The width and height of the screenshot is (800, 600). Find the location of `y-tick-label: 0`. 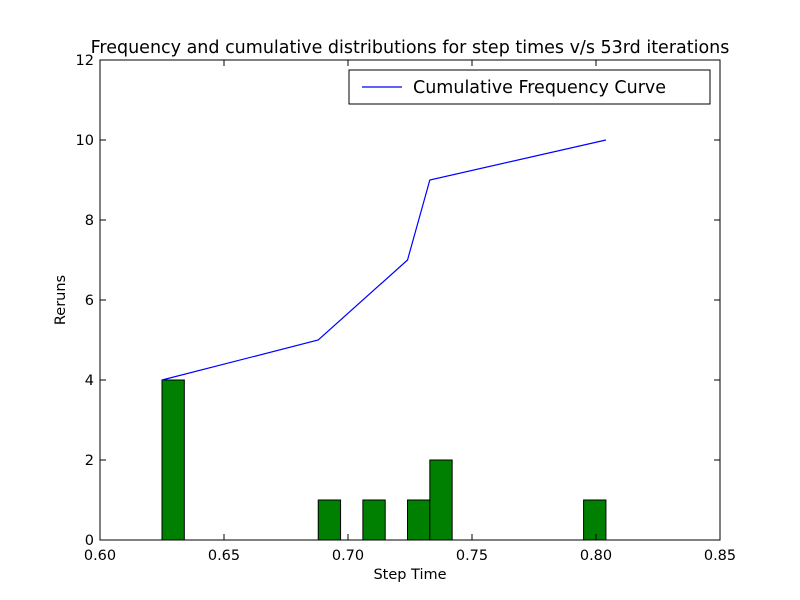

y-tick-label: 0 is located at coordinates (89, 541).